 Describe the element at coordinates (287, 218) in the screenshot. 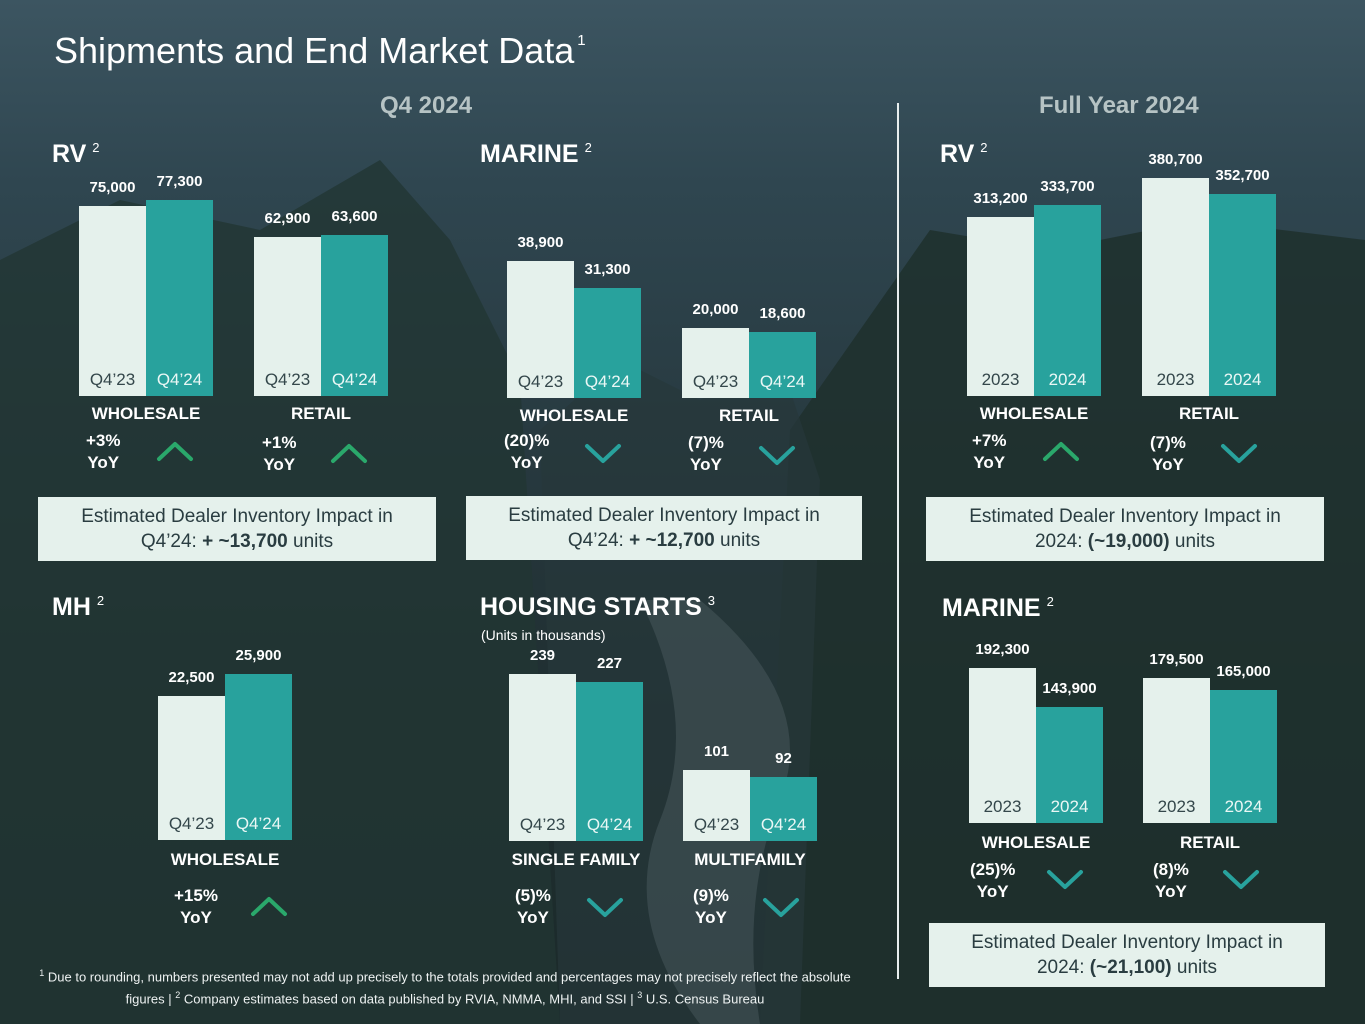

I see `rv_q4-value-label: 62,900` at that location.